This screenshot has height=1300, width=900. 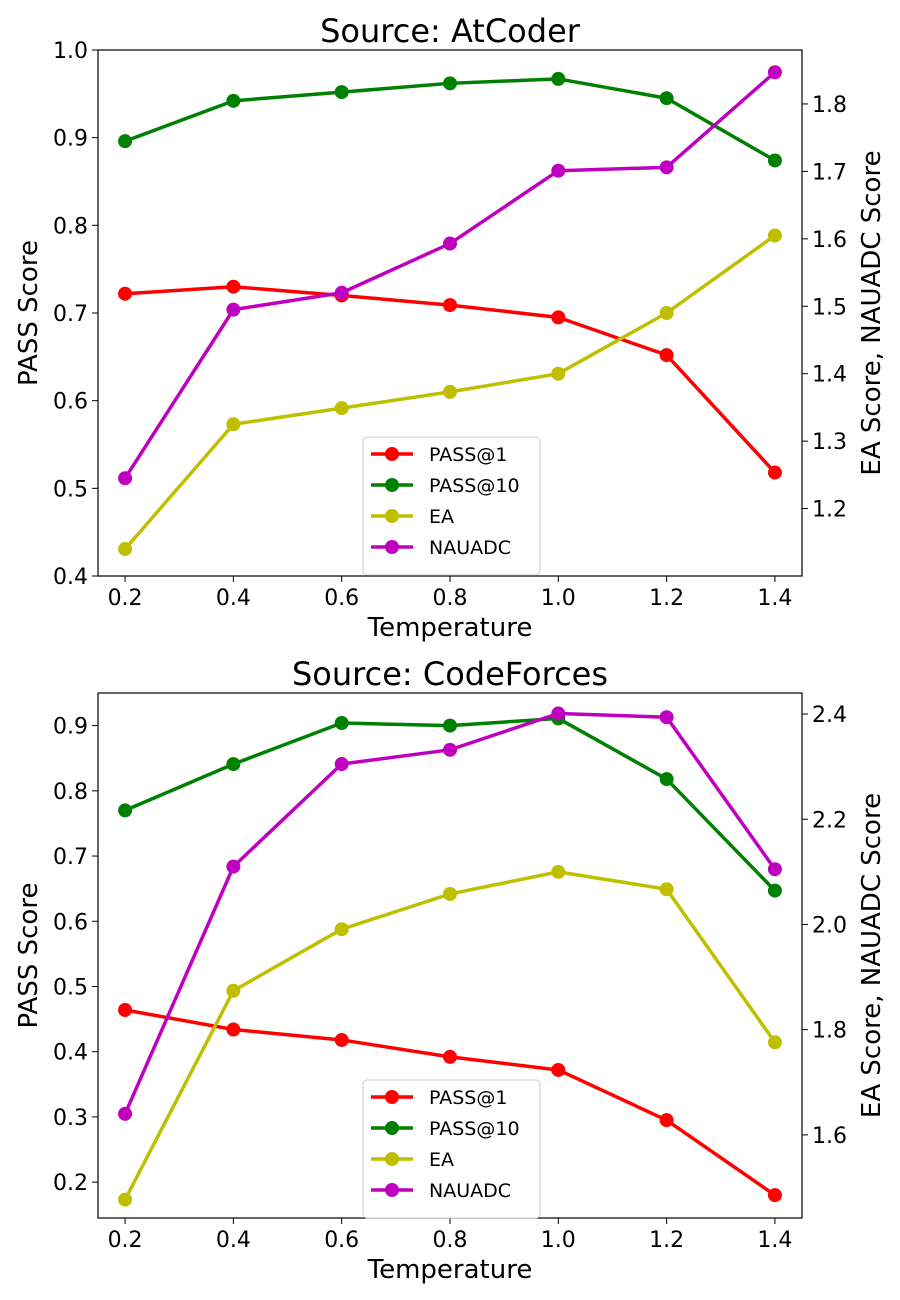 What do you see at coordinates (70, 792) in the screenshot?
I see `y-left-tick-label: 0.8` at bounding box center [70, 792].